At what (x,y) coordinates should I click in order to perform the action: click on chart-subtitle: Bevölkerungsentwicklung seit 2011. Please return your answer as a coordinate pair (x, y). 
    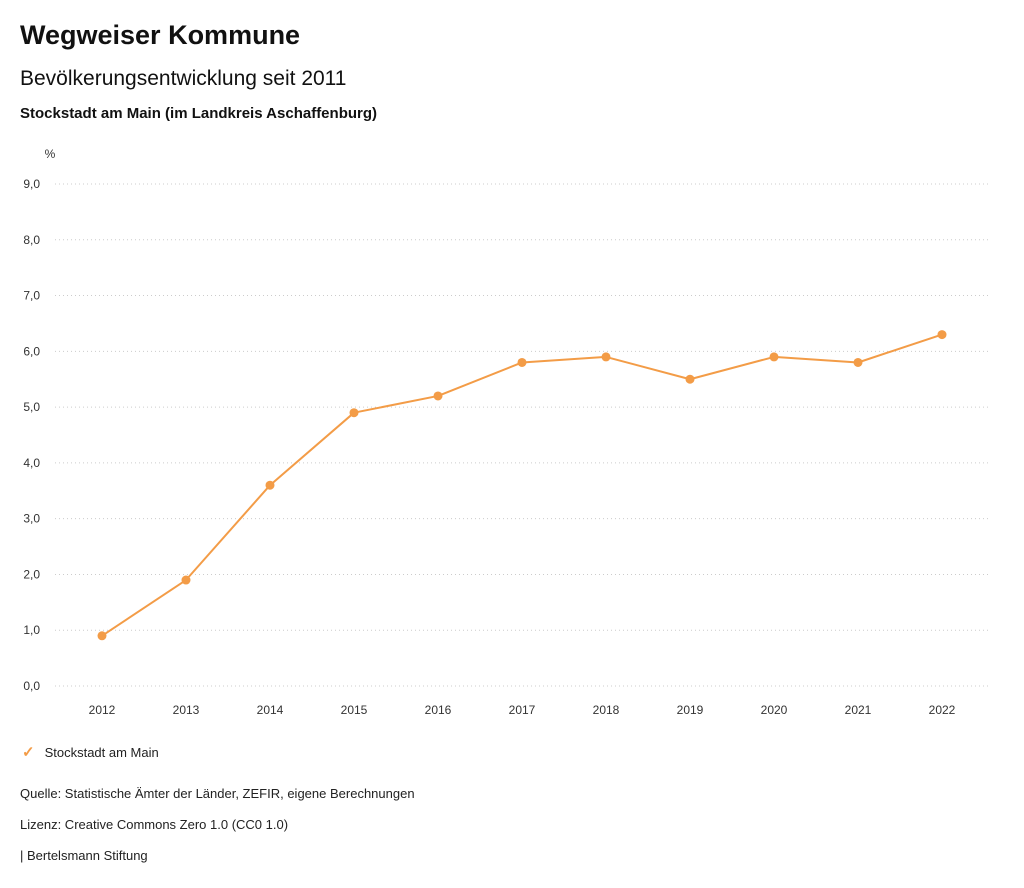
    Looking at the image, I should click on (183, 78).